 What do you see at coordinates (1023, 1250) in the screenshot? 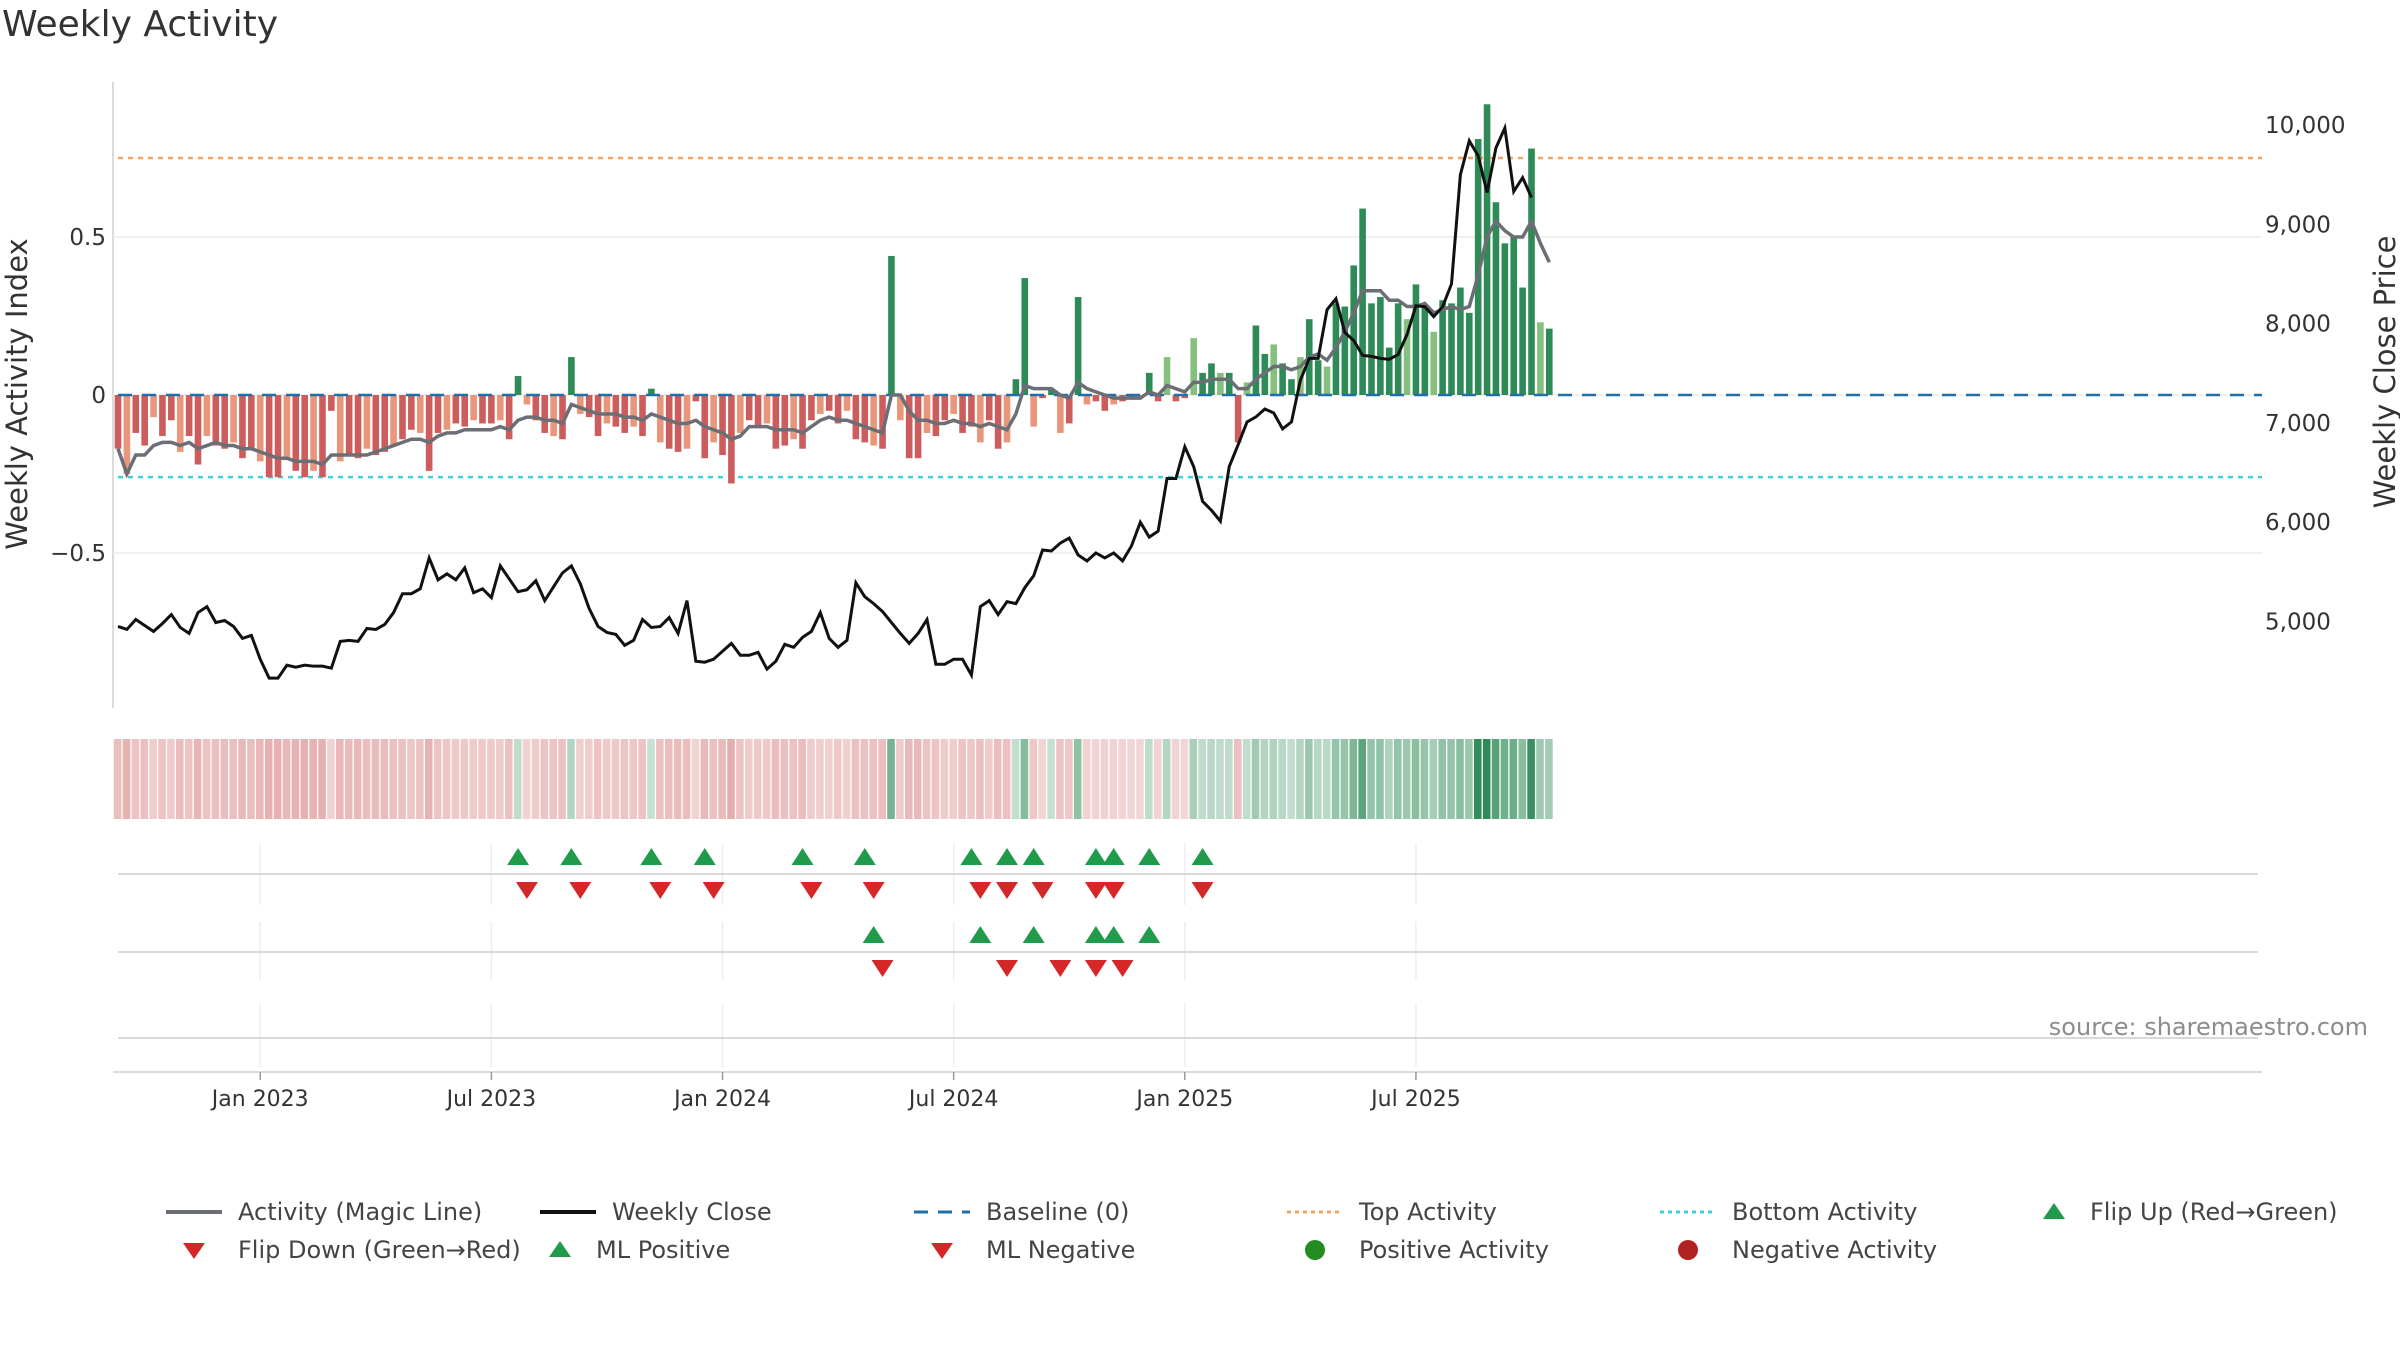
I see `legend-ml-negative: ML Negative` at bounding box center [1023, 1250].